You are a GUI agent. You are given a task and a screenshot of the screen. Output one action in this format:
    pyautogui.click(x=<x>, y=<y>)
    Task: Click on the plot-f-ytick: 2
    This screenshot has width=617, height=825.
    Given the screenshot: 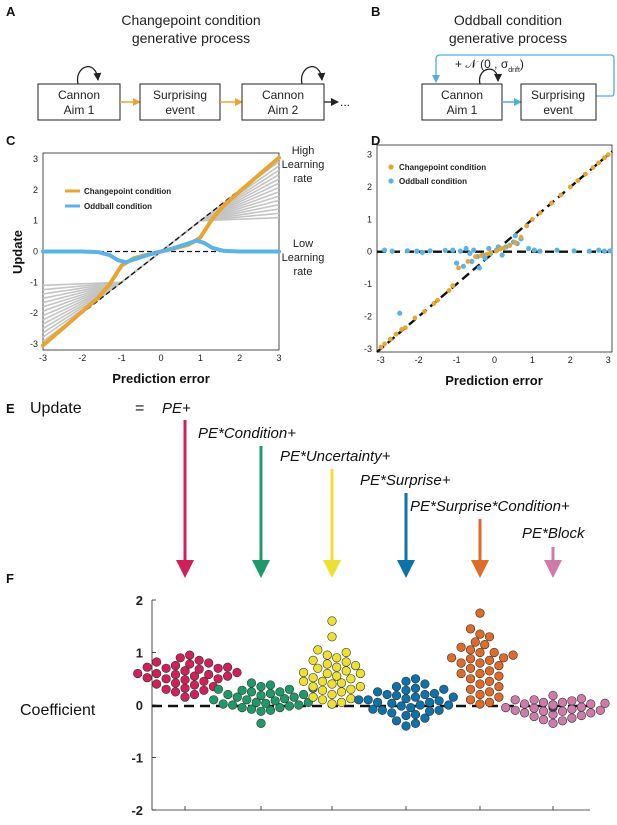 What is the action you would take?
    pyautogui.click(x=139, y=600)
    